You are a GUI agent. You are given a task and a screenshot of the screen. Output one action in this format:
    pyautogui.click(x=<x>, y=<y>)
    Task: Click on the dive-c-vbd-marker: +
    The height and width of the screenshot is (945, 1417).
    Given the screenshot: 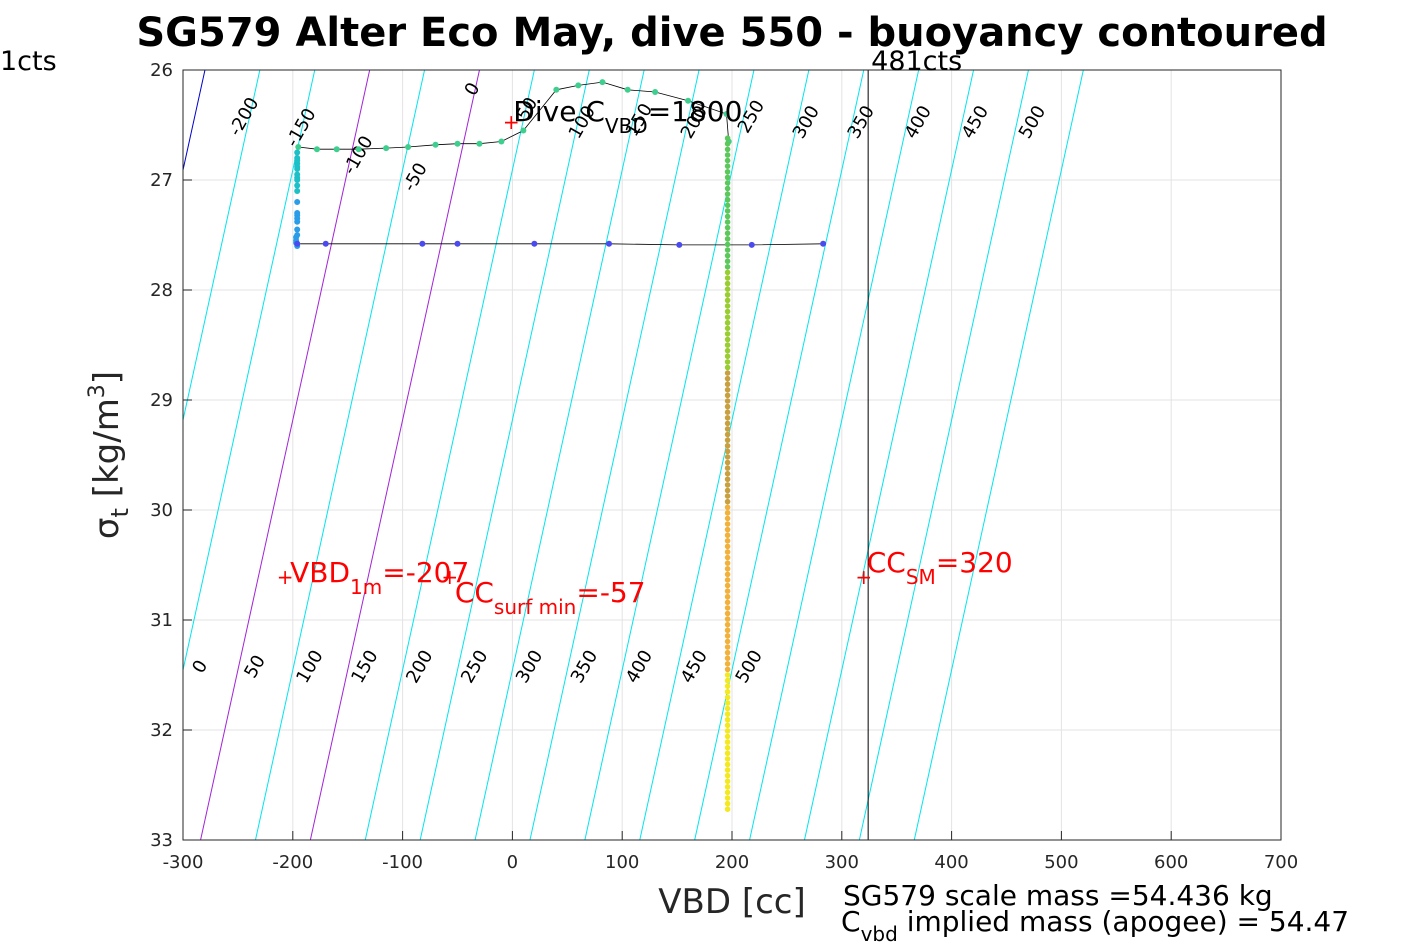 What is the action you would take?
    pyautogui.click(x=511, y=122)
    